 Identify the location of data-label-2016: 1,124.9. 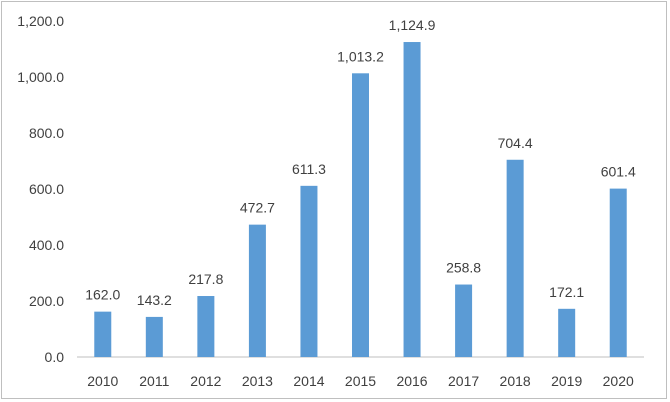
(412, 25).